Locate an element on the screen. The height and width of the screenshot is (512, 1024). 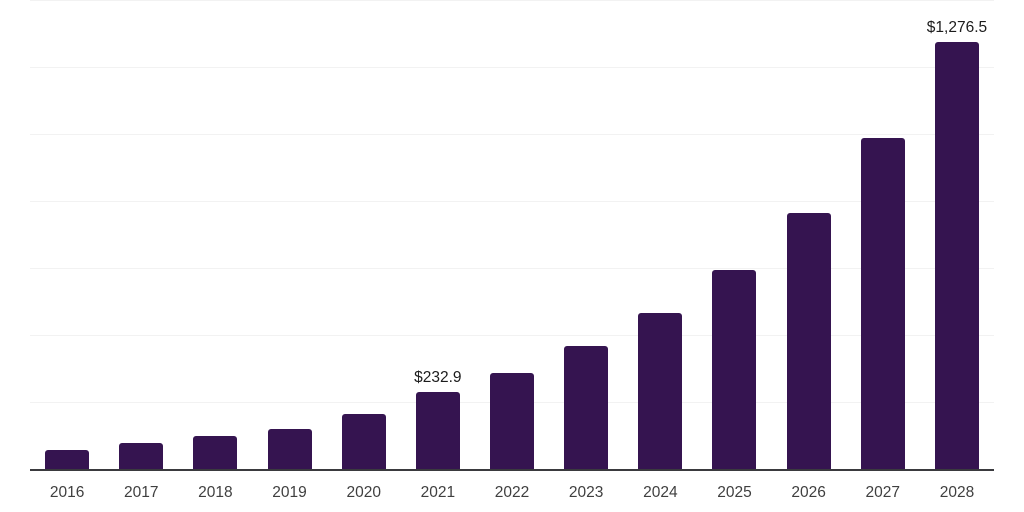
x-axis-tick-label: 2017 is located at coordinates (141, 492).